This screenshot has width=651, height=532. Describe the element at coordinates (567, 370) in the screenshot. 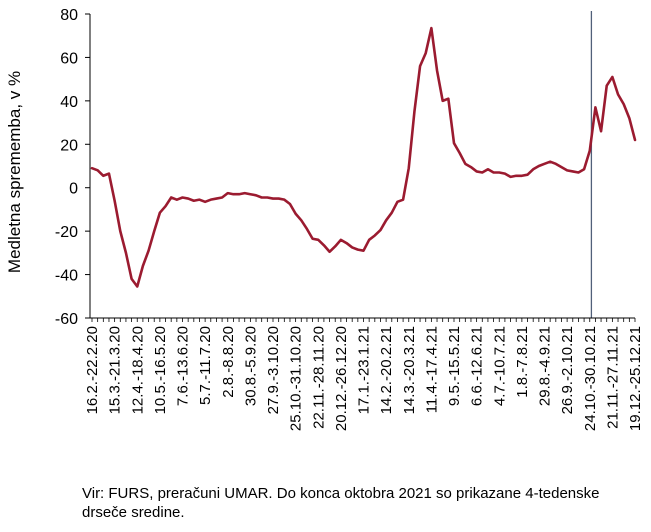

I see `x-tick-label: 26.9.-2.10.21` at that location.